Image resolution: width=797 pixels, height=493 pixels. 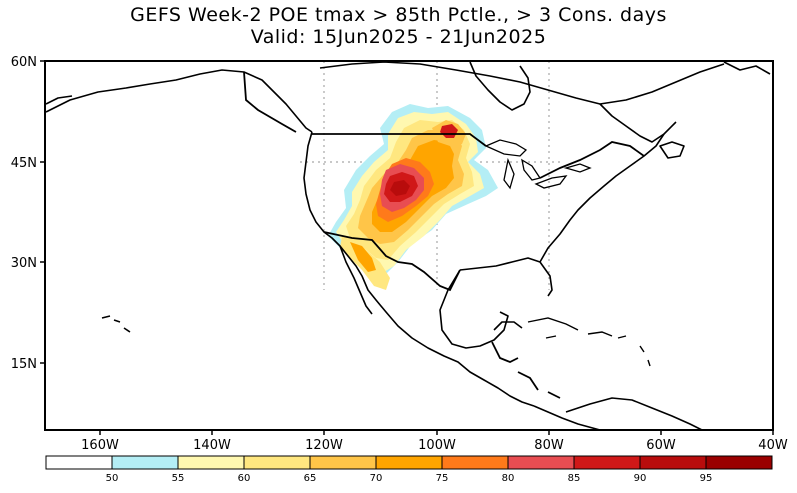 What do you see at coordinates (539, 385) in the screenshot?
I see `central-america-borders` at bounding box center [539, 385].